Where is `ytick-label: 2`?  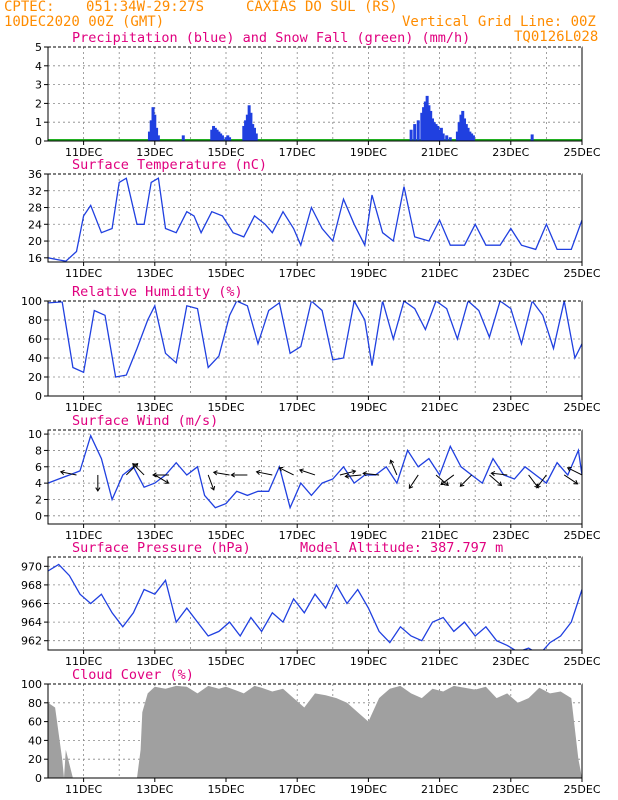 ytick-label: 2 is located at coordinates (38, 103).